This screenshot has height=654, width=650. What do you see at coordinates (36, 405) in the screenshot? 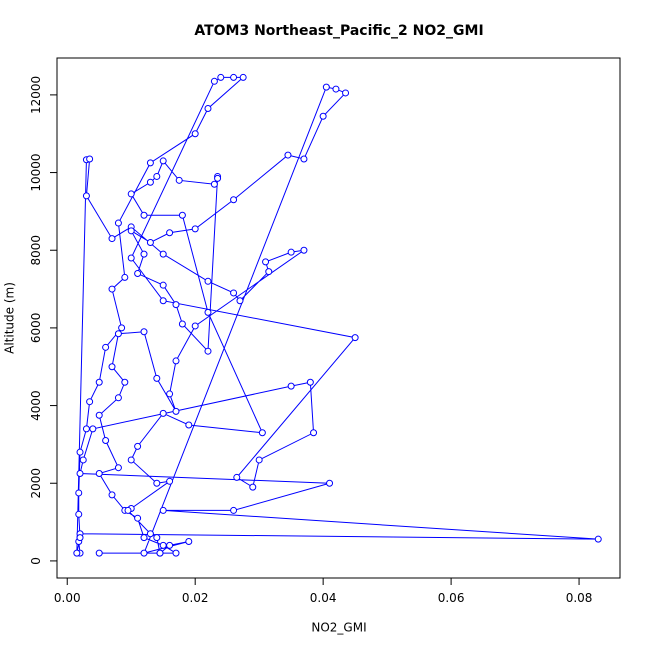
I see `y-tick-label: 4000` at bounding box center [36, 405].